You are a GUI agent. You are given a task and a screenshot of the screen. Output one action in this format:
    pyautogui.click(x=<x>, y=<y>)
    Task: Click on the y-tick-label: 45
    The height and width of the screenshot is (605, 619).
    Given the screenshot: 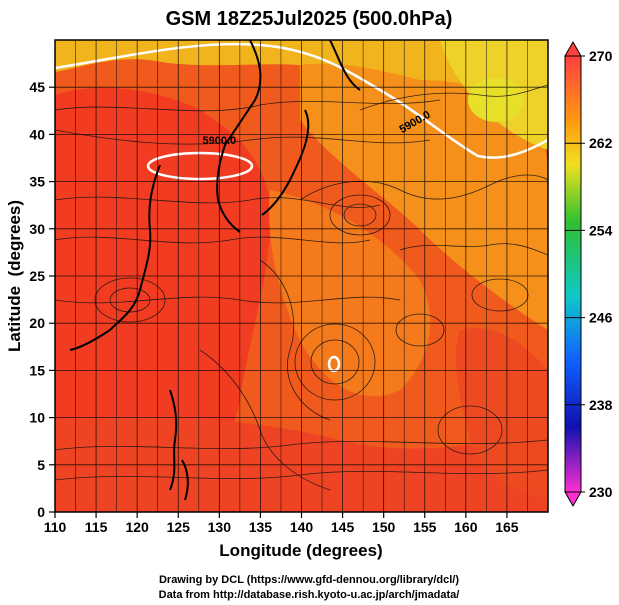 What is the action you would take?
    pyautogui.click(x=37, y=87)
    